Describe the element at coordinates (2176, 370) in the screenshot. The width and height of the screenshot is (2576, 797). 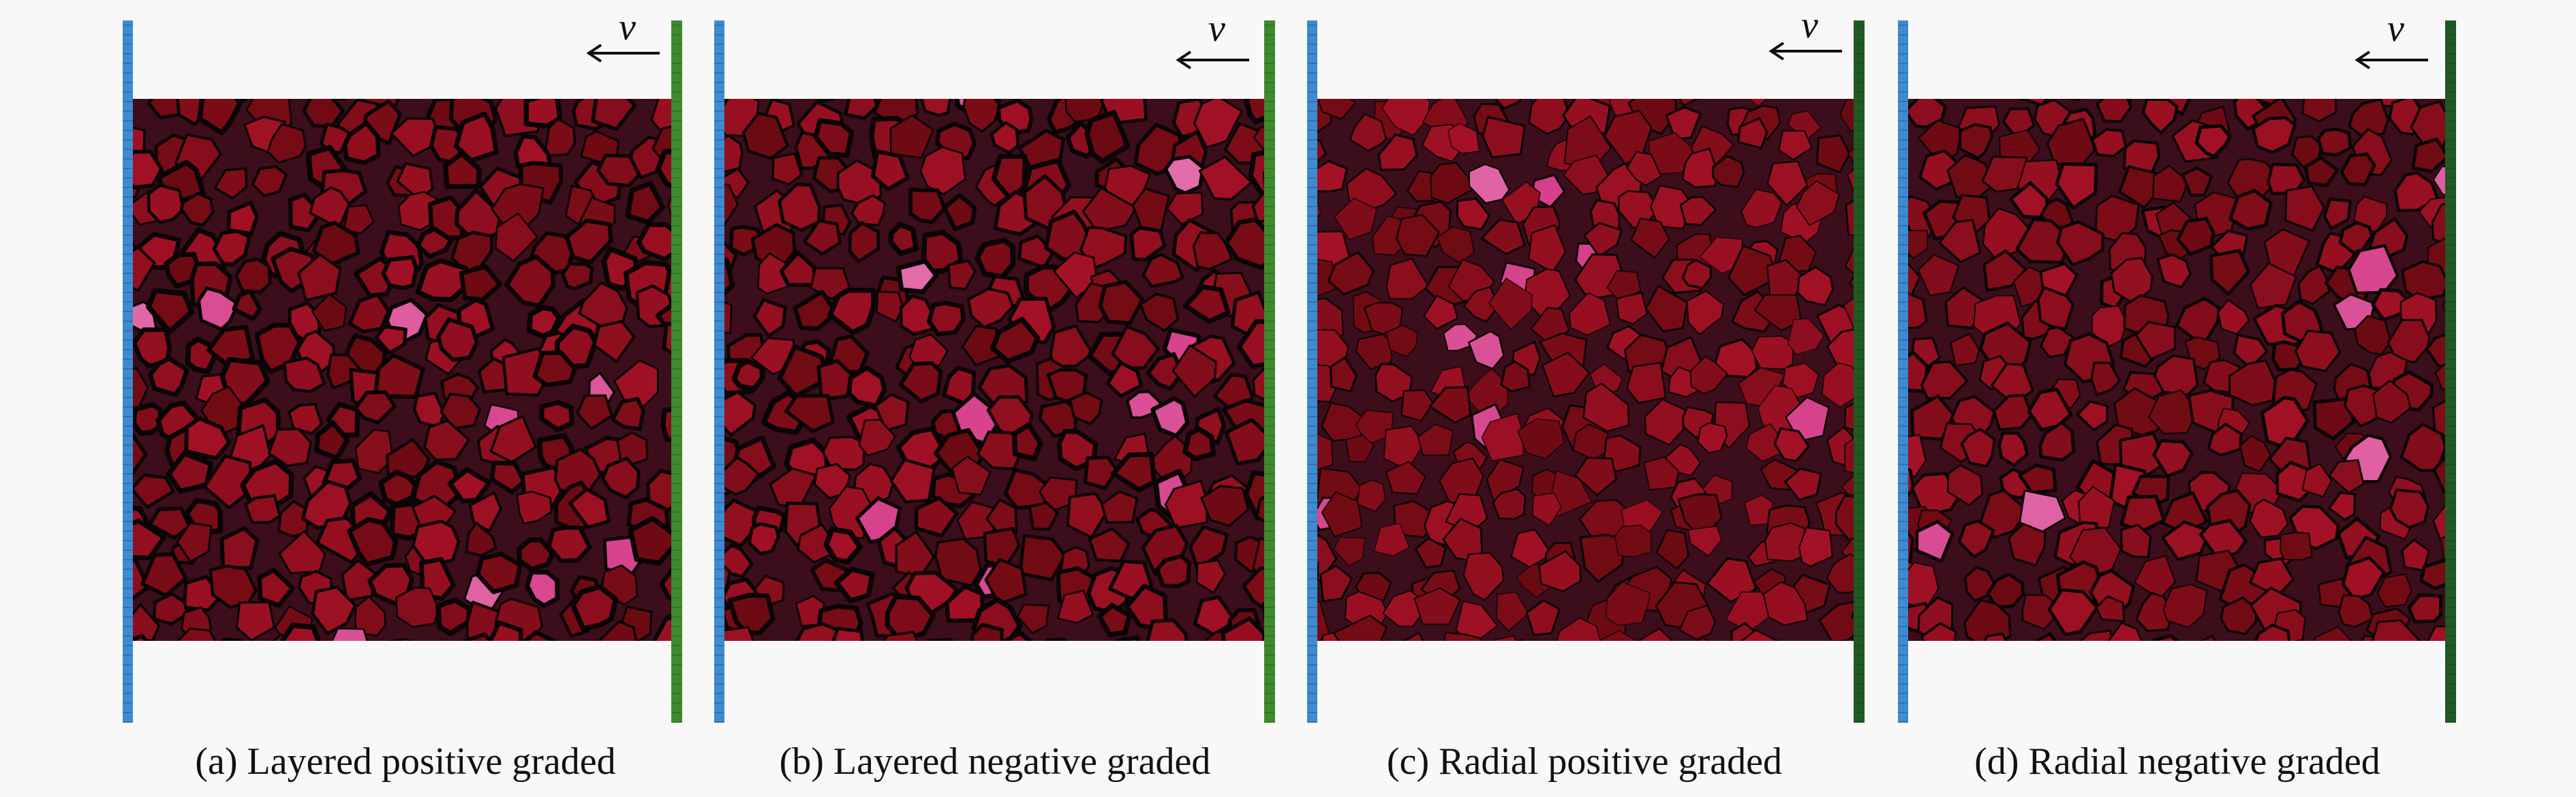
I see `specimen-d` at that location.